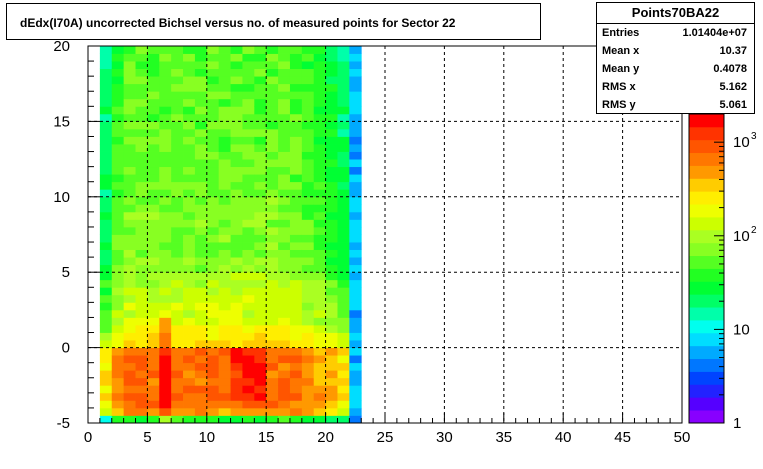 The width and height of the screenshot is (763, 469). Describe the element at coordinates (385, 437) in the screenshot. I see `x-tick-label: 25` at that location.